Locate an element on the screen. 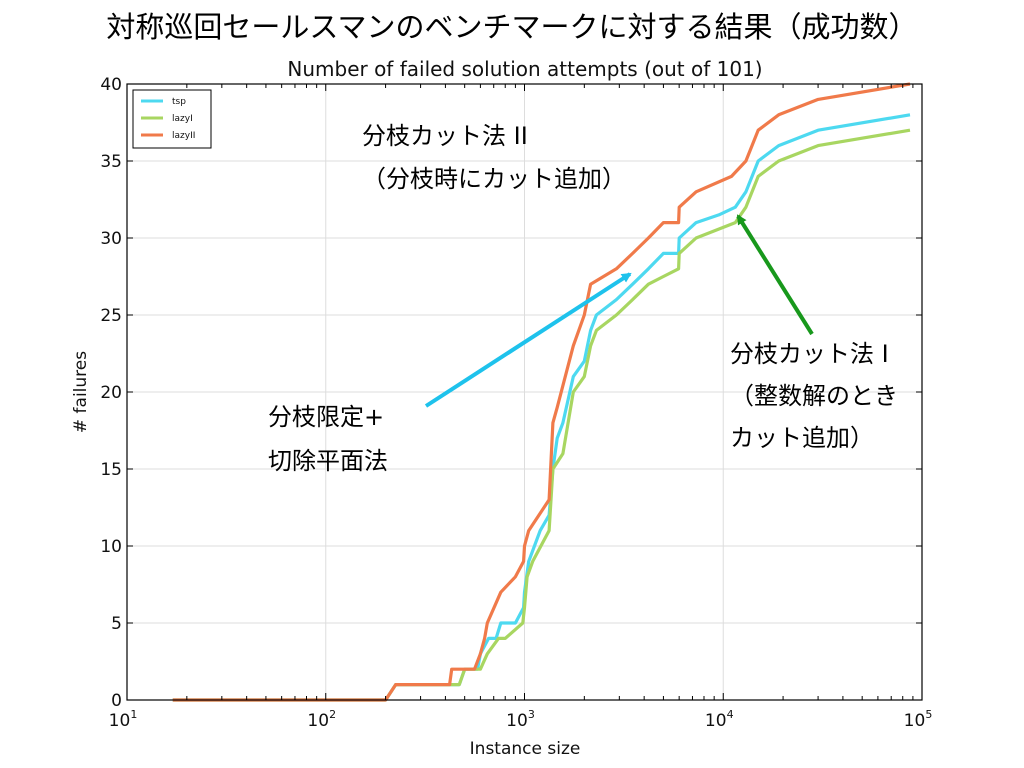 Image resolution: width=1024 pixels, height=768 pixels. annotation-bb-cut-line2: 切除平面法 is located at coordinates (328, 461).